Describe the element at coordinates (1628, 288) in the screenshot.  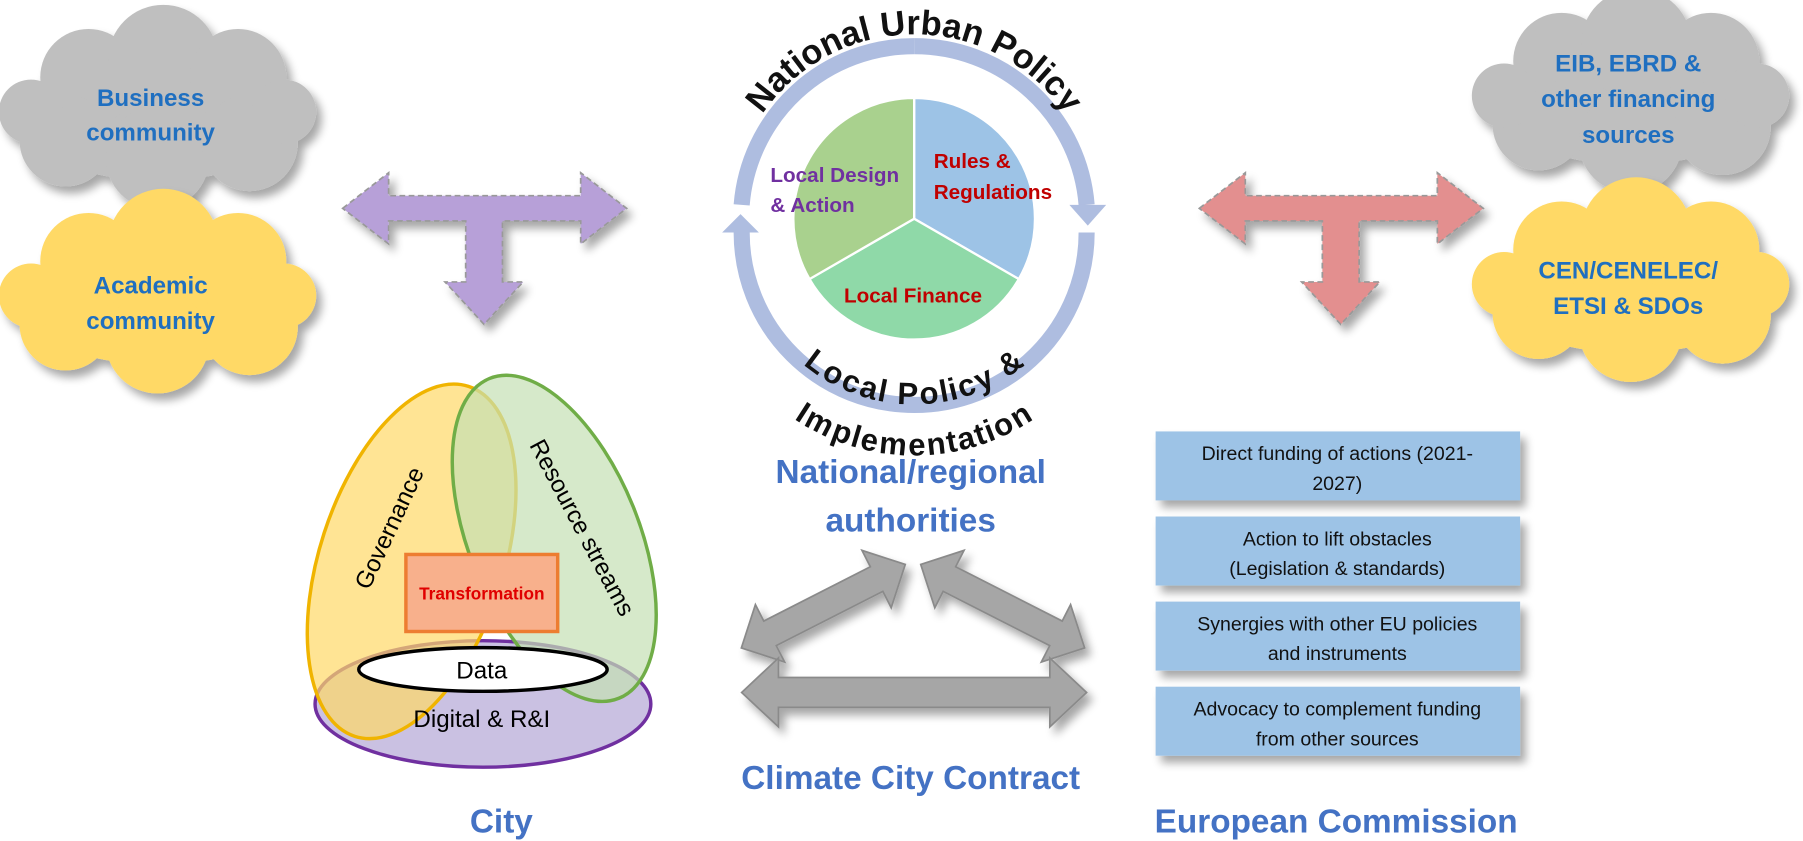
I see `cloud-label: CEN/CENELEC/ETSI & SDOs` at that location.